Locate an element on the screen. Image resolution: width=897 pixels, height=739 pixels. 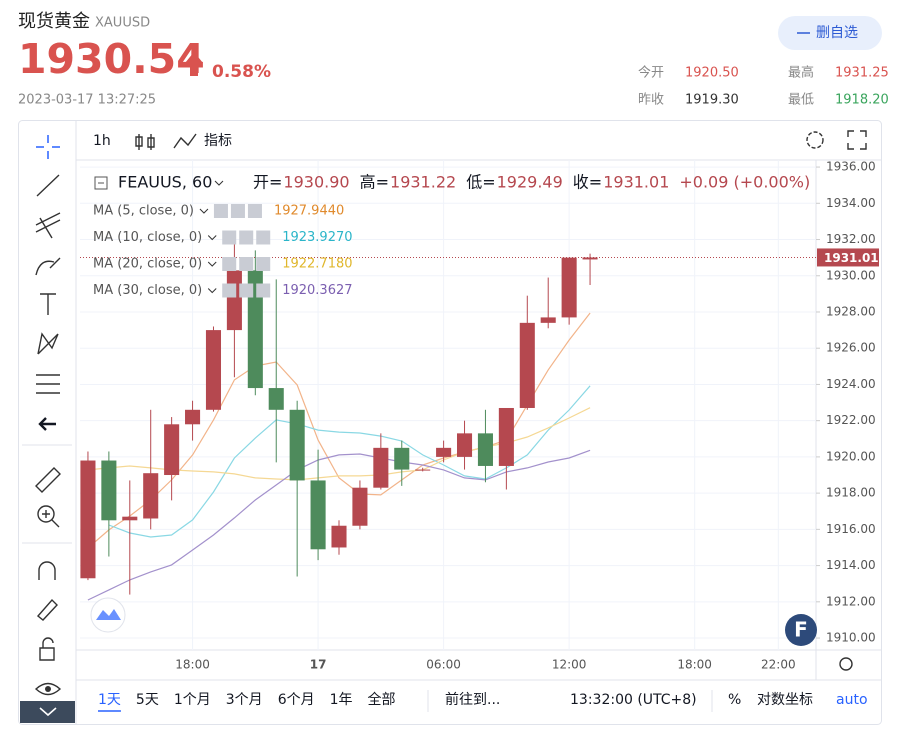
ruler-tool is located at coordinates (48, 480).